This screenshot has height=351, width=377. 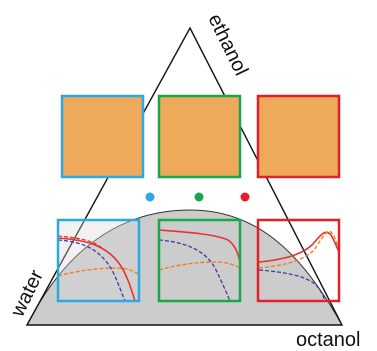 I want to click on curve-panel-green, so click(x=199, y=260).